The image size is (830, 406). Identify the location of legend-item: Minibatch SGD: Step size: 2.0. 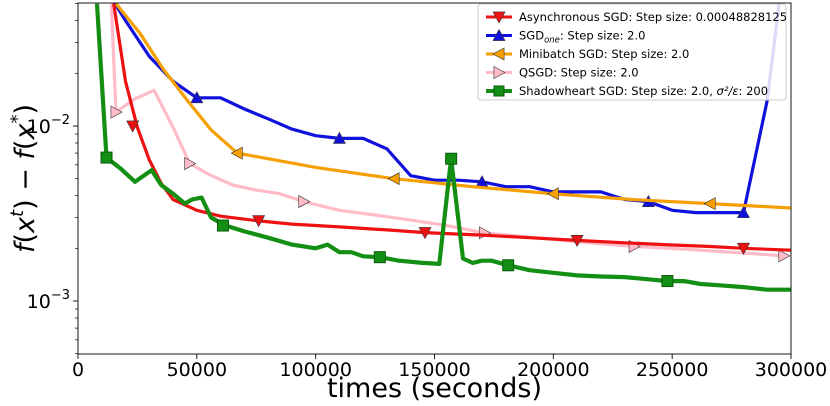
(587, 54).